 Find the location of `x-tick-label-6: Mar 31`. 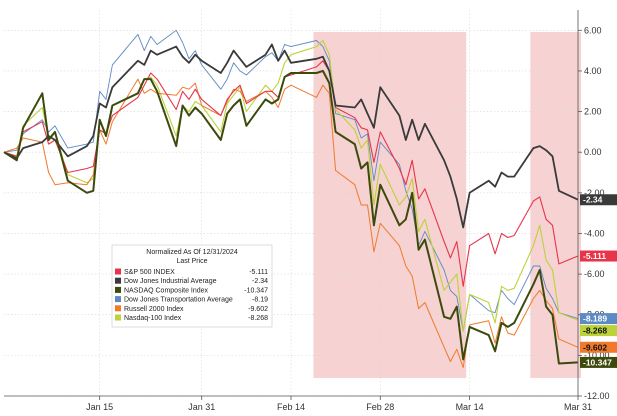

x-tick-label-6: Mar 31 is located at coordinates (578, 407).